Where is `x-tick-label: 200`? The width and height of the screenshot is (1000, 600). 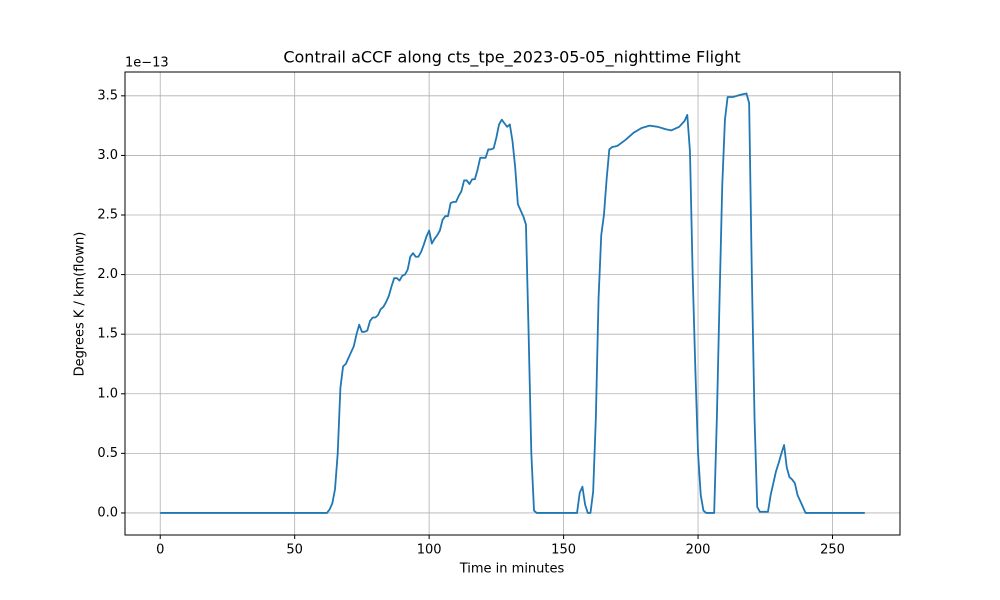 x-tick-label: 200 is located at coordinates (698, 550).